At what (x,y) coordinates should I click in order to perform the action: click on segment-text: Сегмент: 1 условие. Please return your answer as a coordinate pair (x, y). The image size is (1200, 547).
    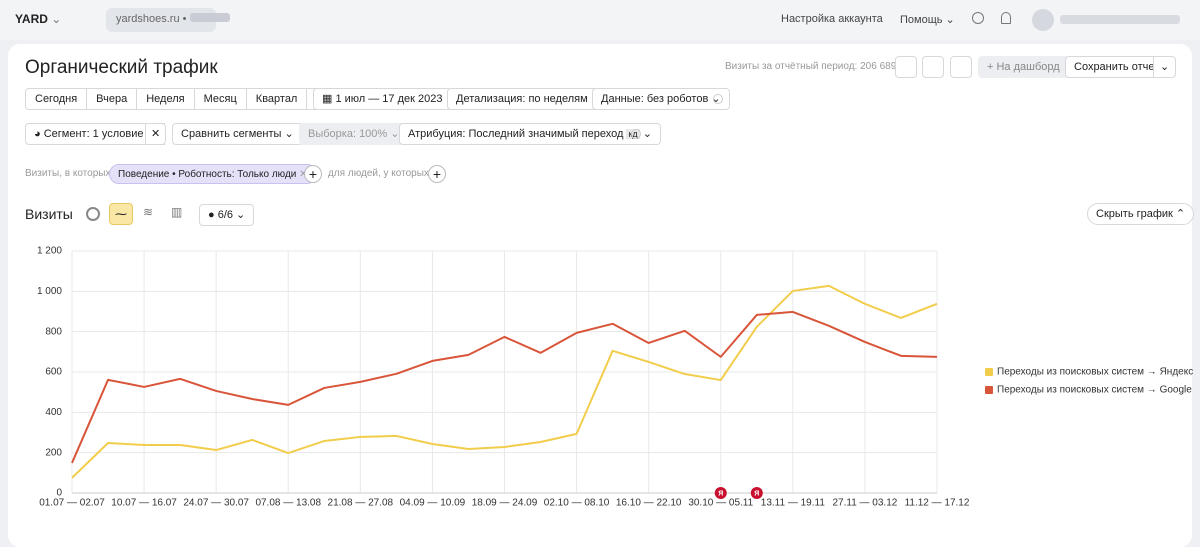
    Looking at the image, I should click on (93, 134).